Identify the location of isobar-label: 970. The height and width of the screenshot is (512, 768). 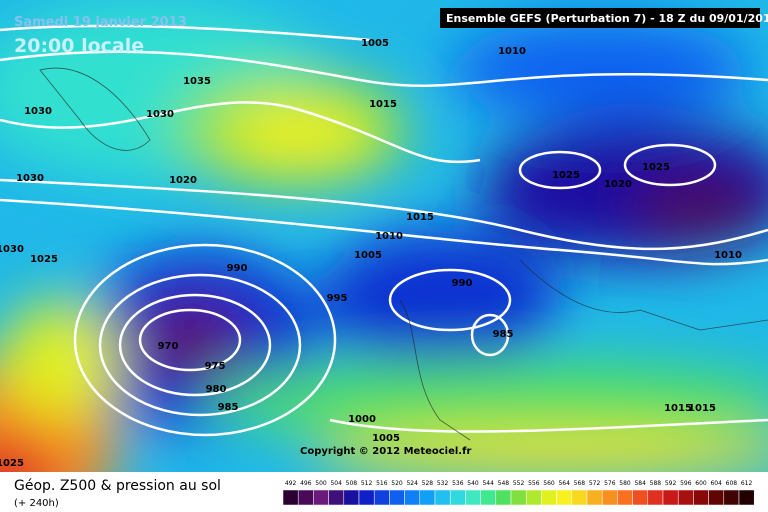
(168, 346).